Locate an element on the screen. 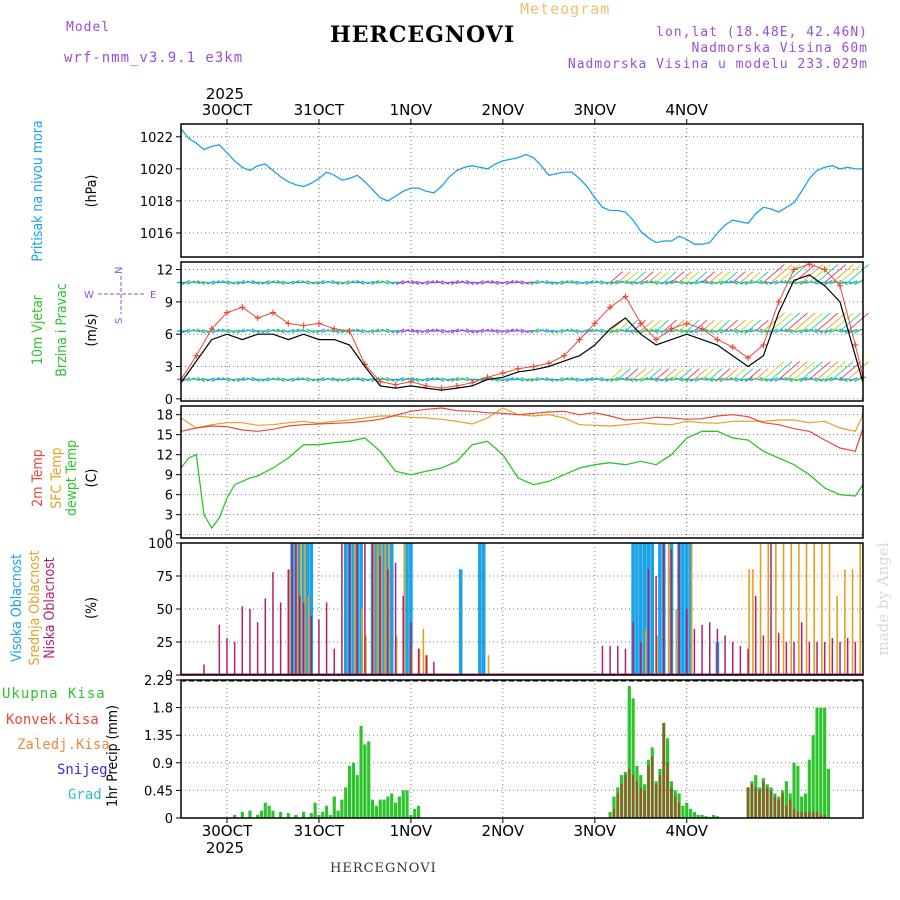  ytick-label-wind: 3 is located at coordinates (169, 368).